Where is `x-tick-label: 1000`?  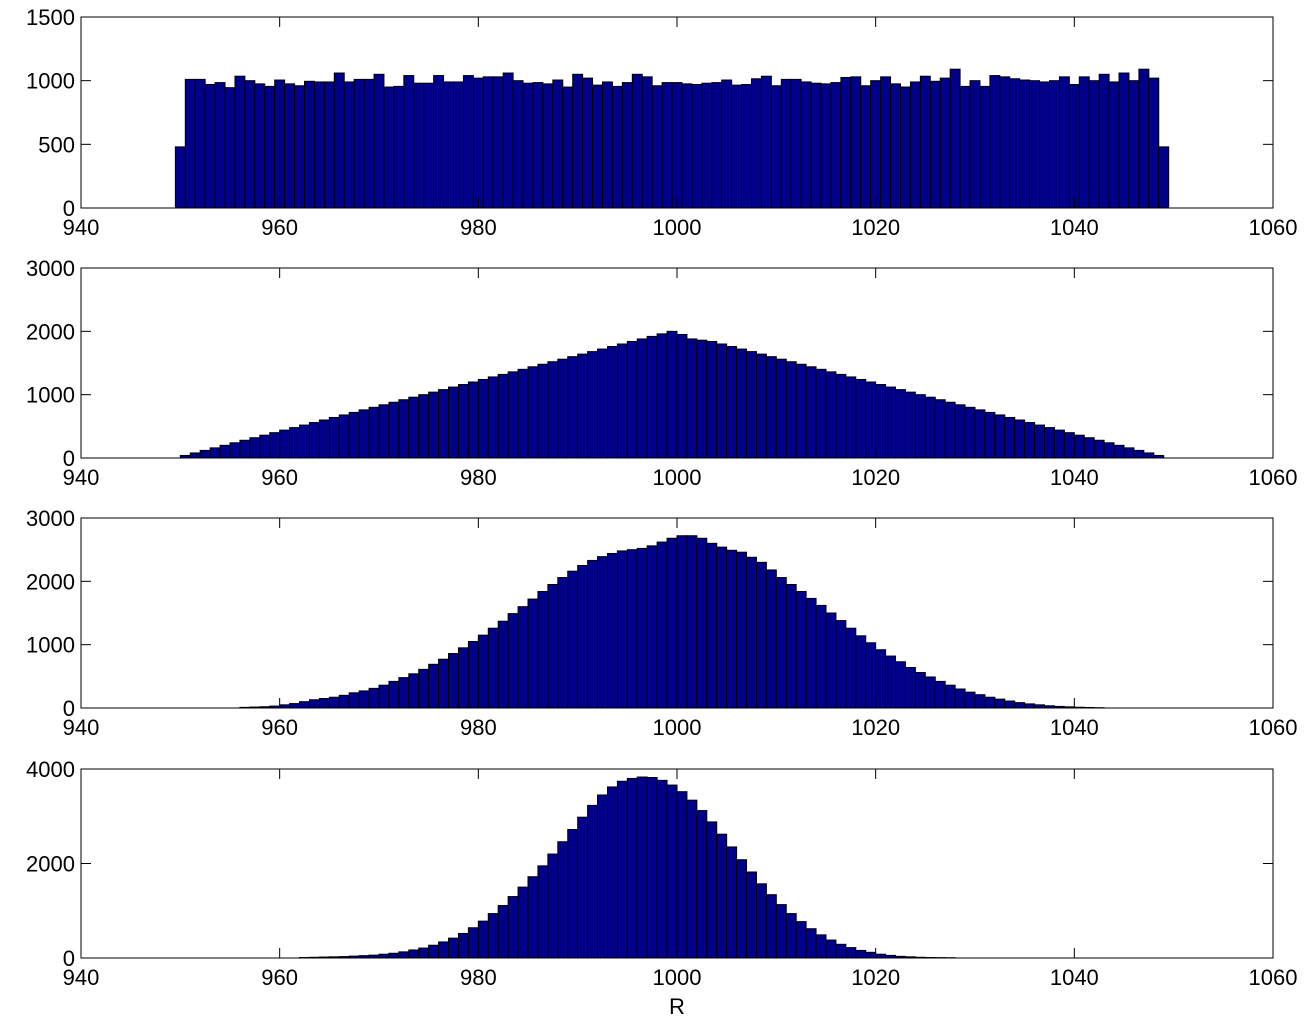 x-tick-label: 1000 is located at coordinates (677, 477).